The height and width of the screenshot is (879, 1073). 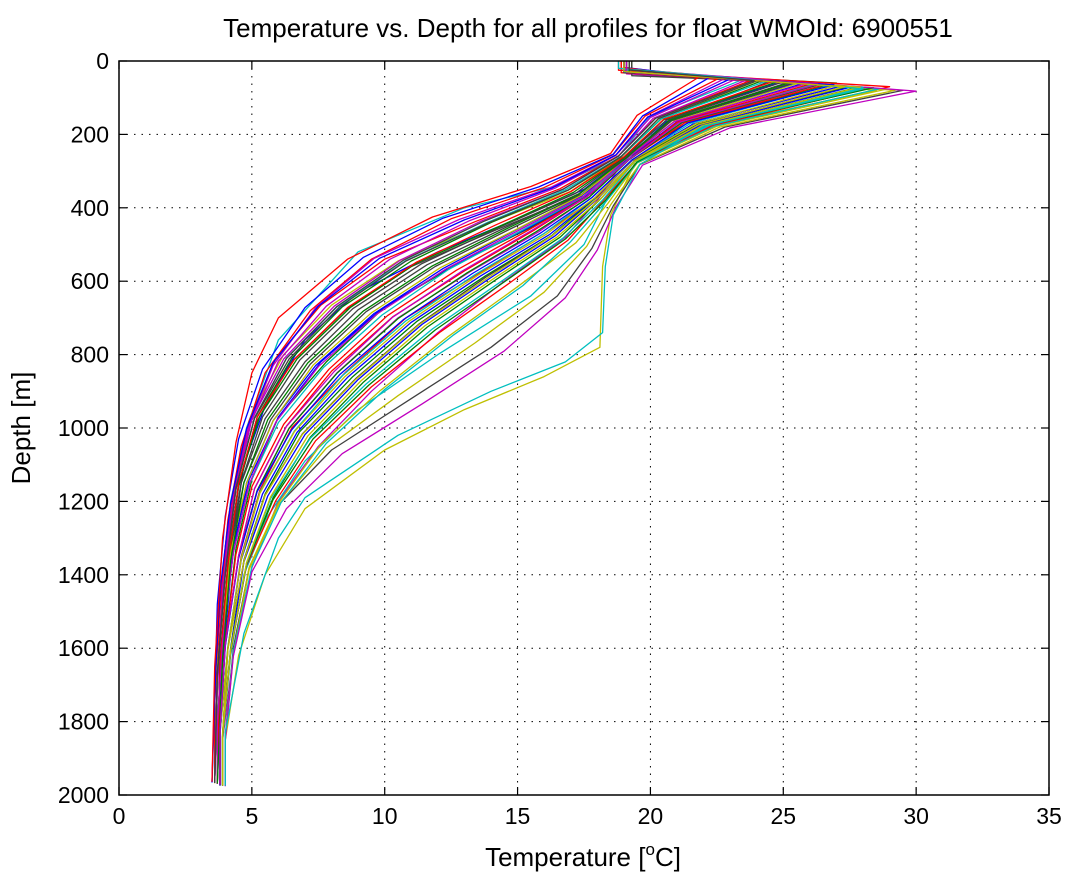 I want to click on x-axis-label-main: Temperature [, so click(x=565, y=857).